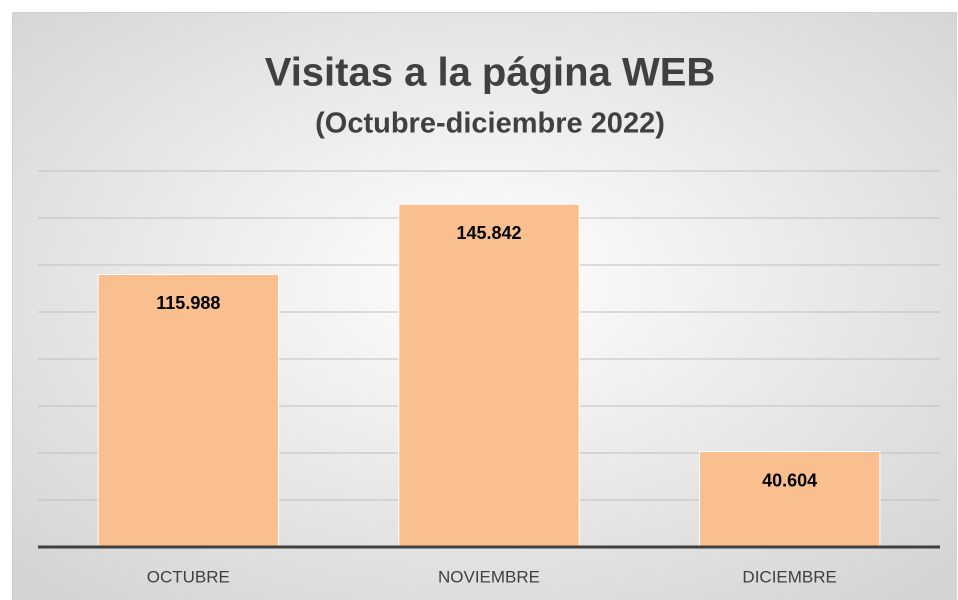 The width and height of the screenshot is (958, 600). Describe the element at coordinates (188, 576) in the screenshot. I see `x-tick-label: OCTUBRE` at that location.